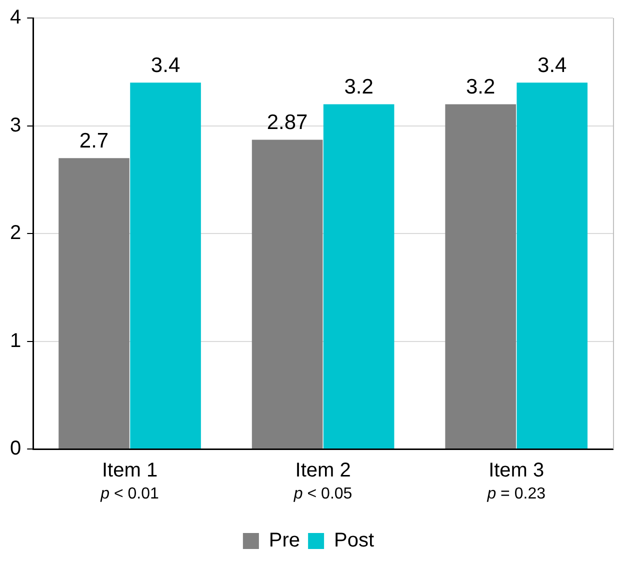  What do you see at coordinates (354, 541) in the screenshot?
I see `legend-label: Post` at bounding box center [354, 541].